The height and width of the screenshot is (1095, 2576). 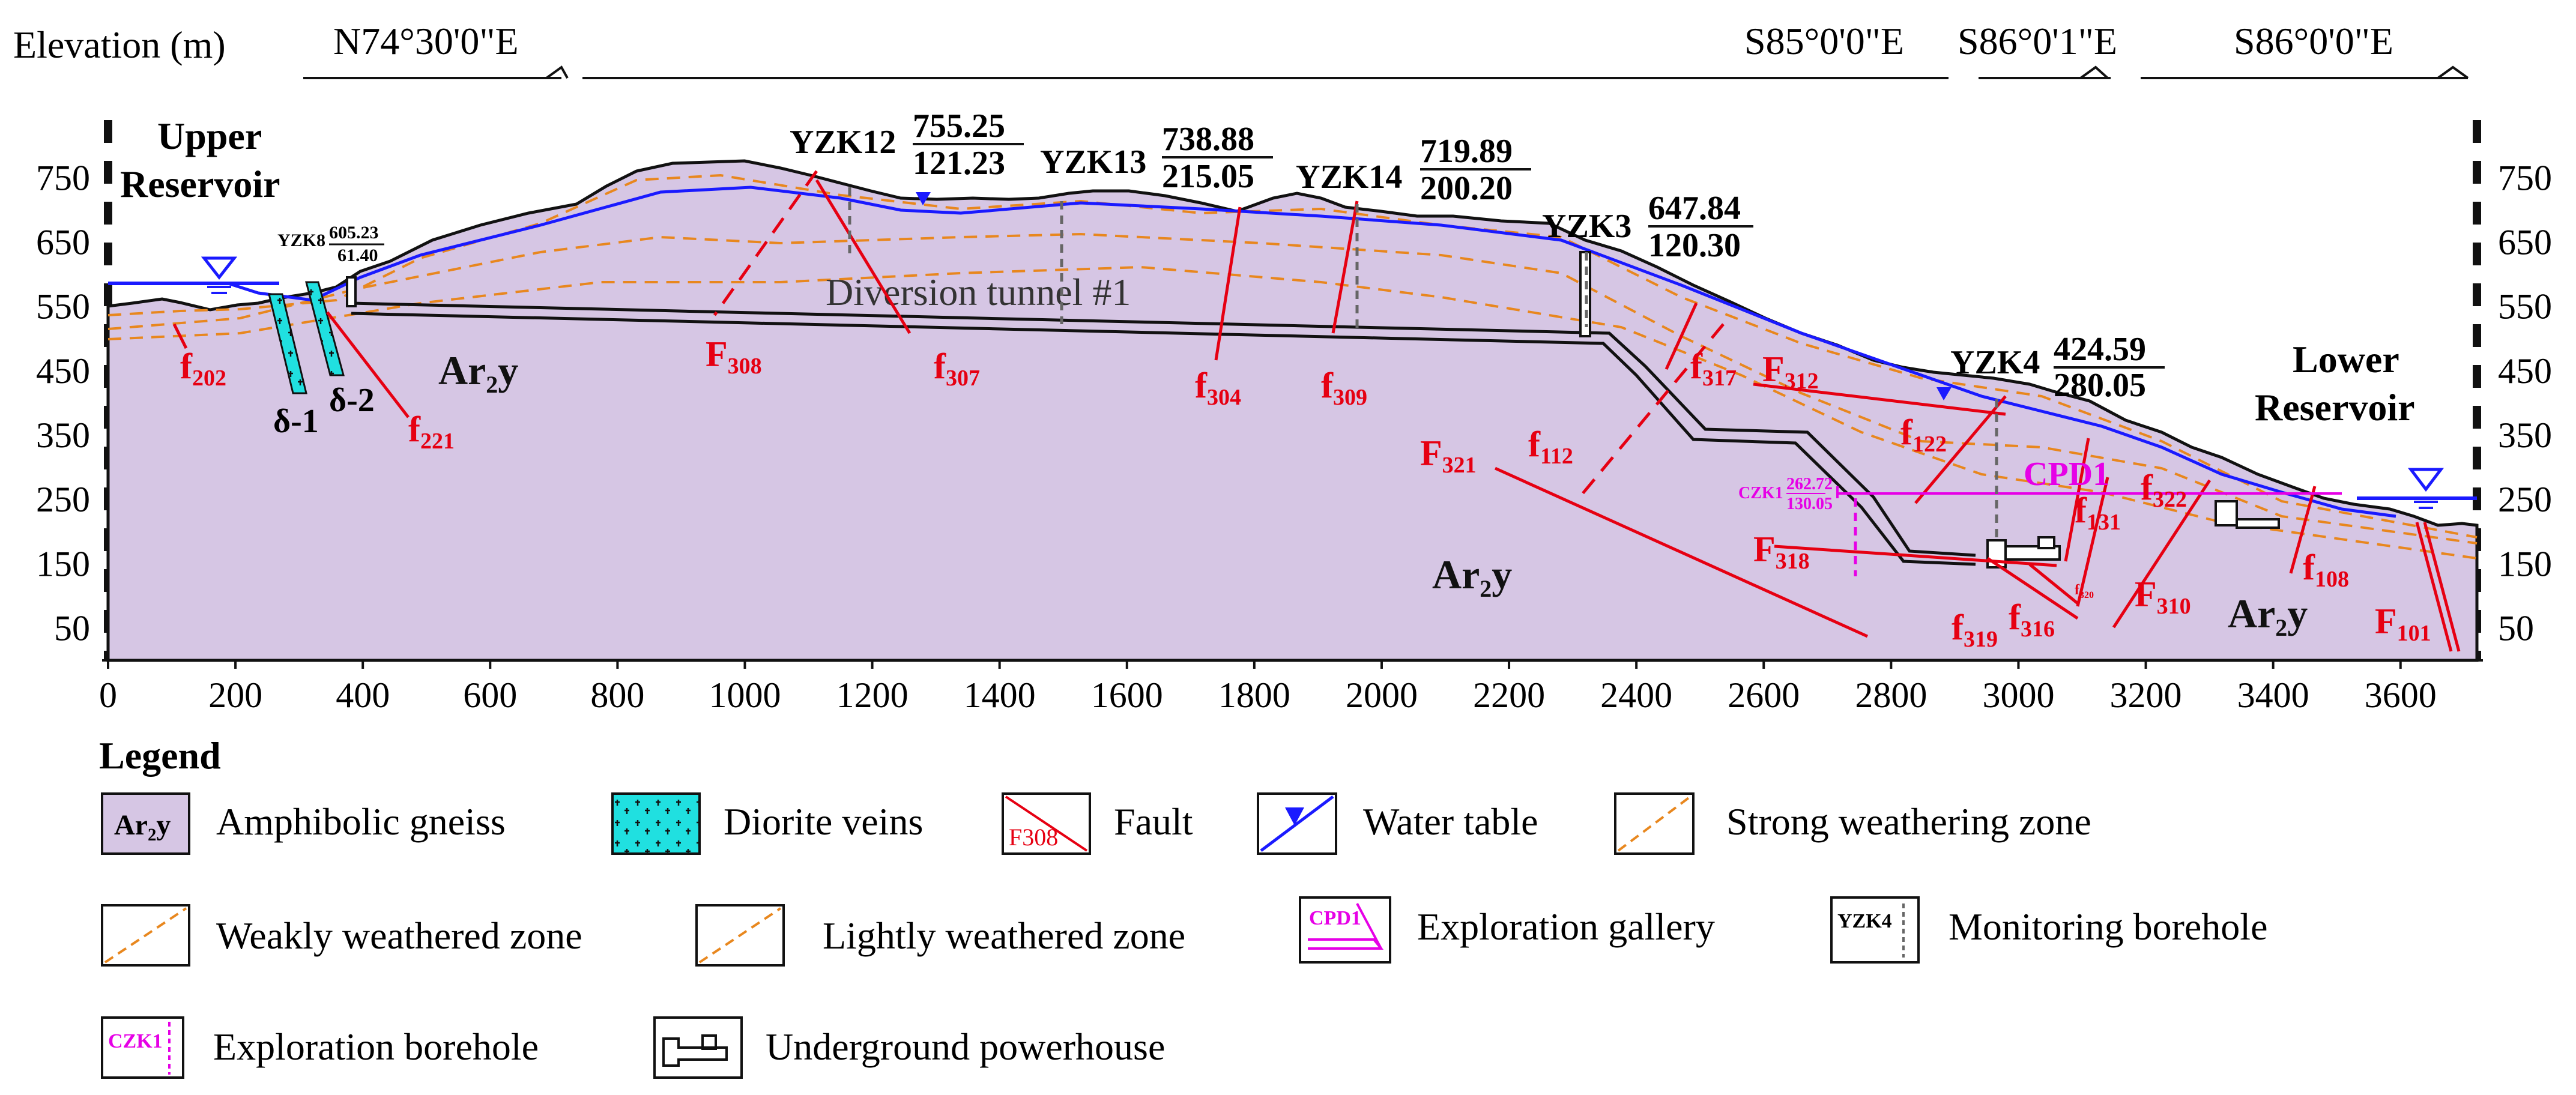 What do you see at coordinates (2163, 597) in the screenshot?
I see `fault-label: F310` at bounding box center [2163, 597].